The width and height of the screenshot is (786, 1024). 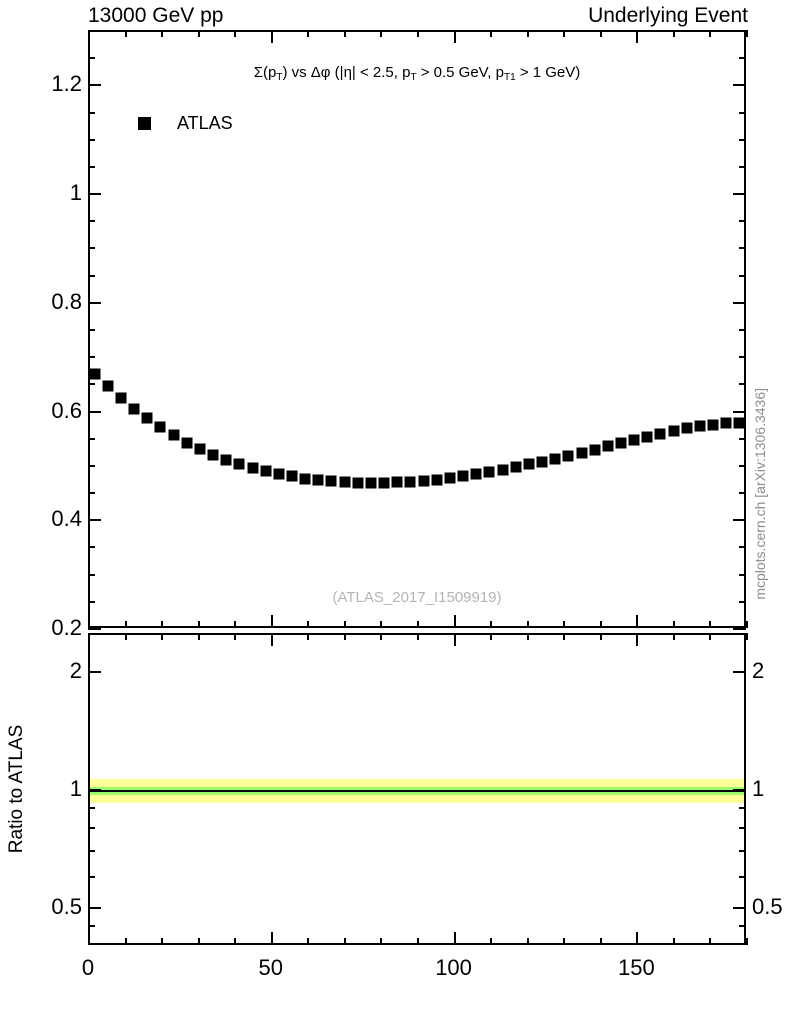 What do you see at coordinates (156, 15) in the screenshot?
I see `header-beam-info: 13000 GeV pp` at bounding box center [156, 15].